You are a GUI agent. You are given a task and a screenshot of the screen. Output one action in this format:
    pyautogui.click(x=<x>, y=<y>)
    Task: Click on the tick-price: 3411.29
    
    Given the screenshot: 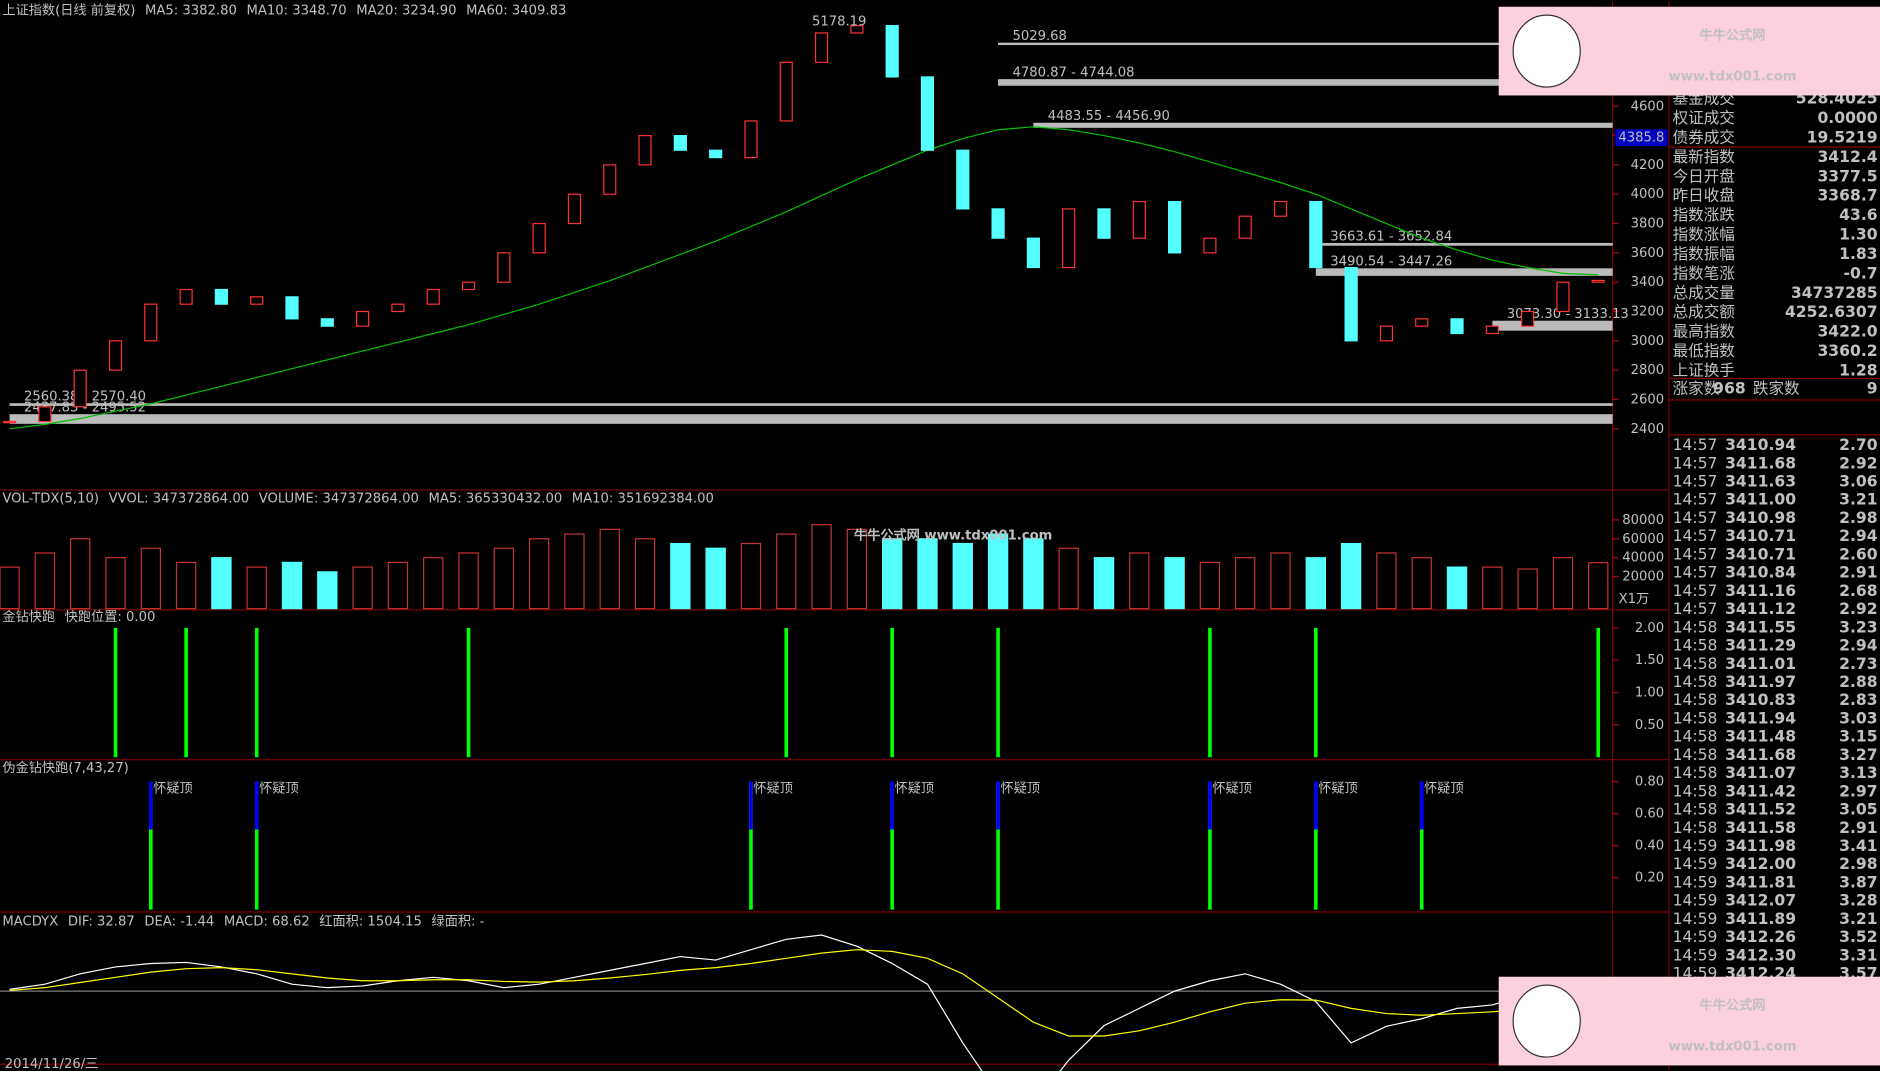 What is the action you would take?
    pyautogui.click(x=1760, y=646)
    